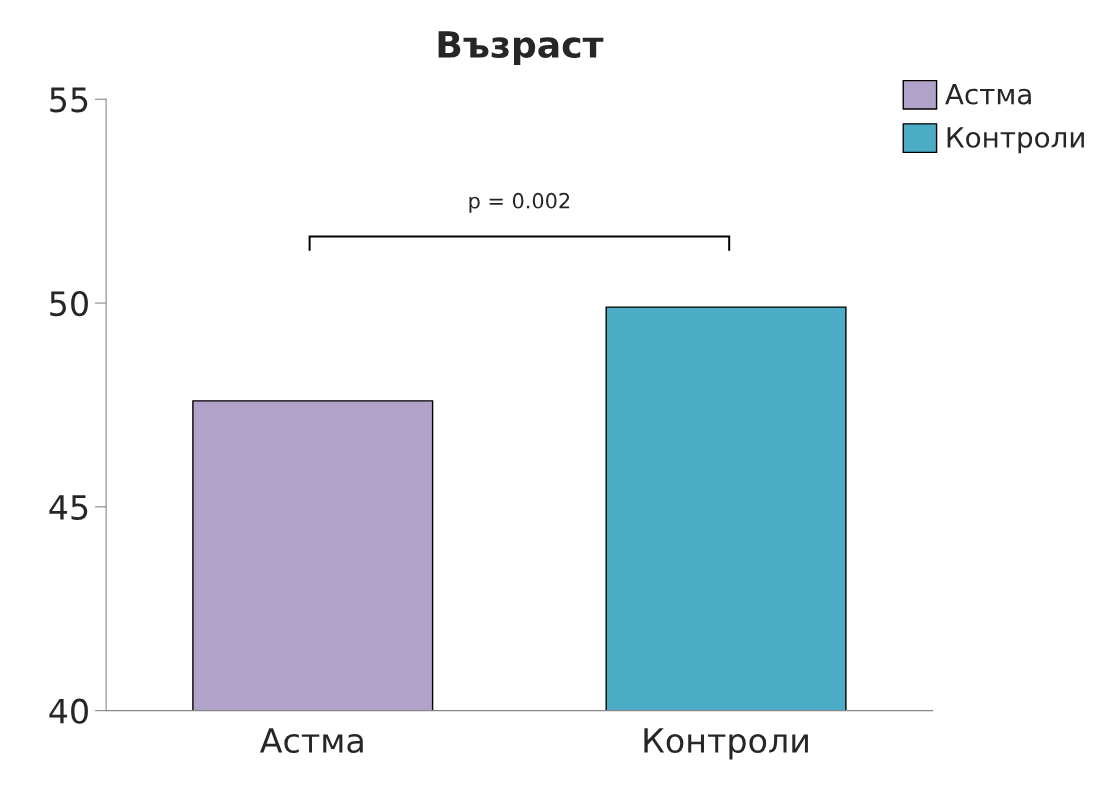 The width and height of the screenshot is (1117, 794). What do you see at coordinates (69, 303) in the screenshot?
I see `y-tick-label: 50` at bounding box center [69, 303].